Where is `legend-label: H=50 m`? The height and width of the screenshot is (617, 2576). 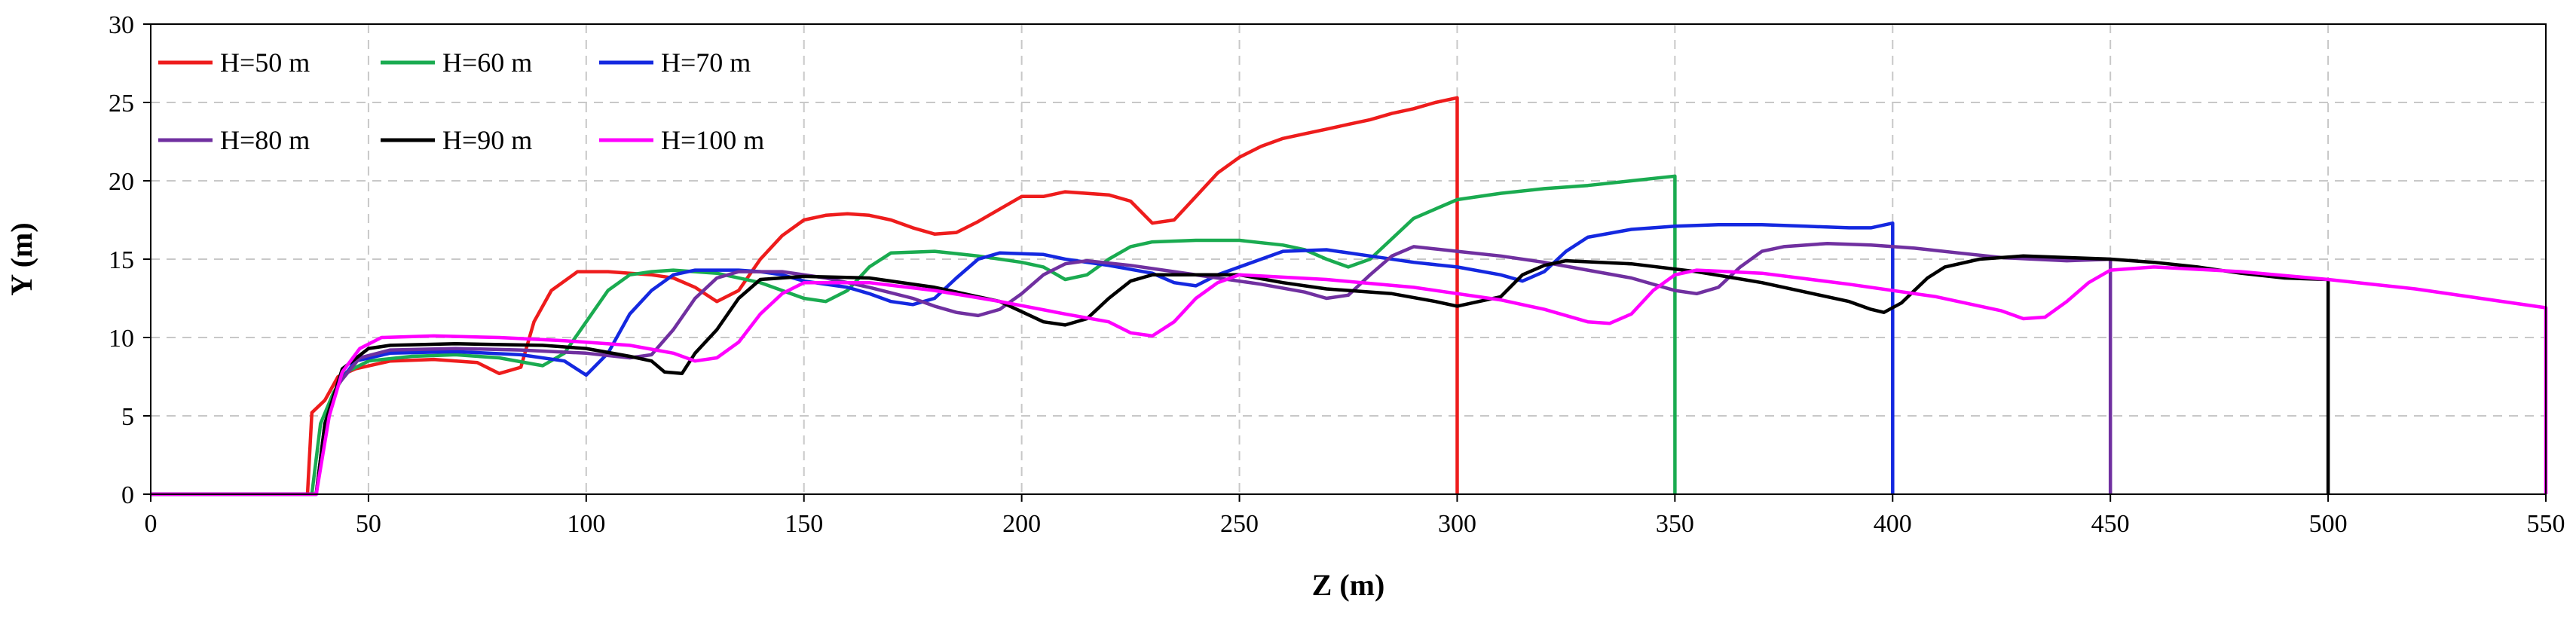 legend-label: H=50 m is located at coordinates (265, 62).